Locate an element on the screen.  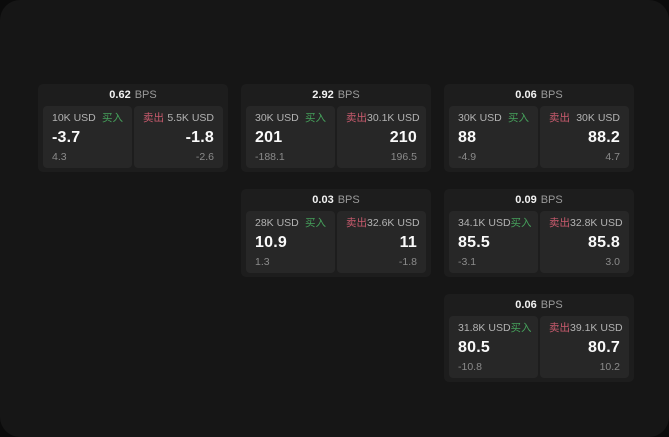
sell-amount: 5.5K USD is located at coordinates (190, 118).